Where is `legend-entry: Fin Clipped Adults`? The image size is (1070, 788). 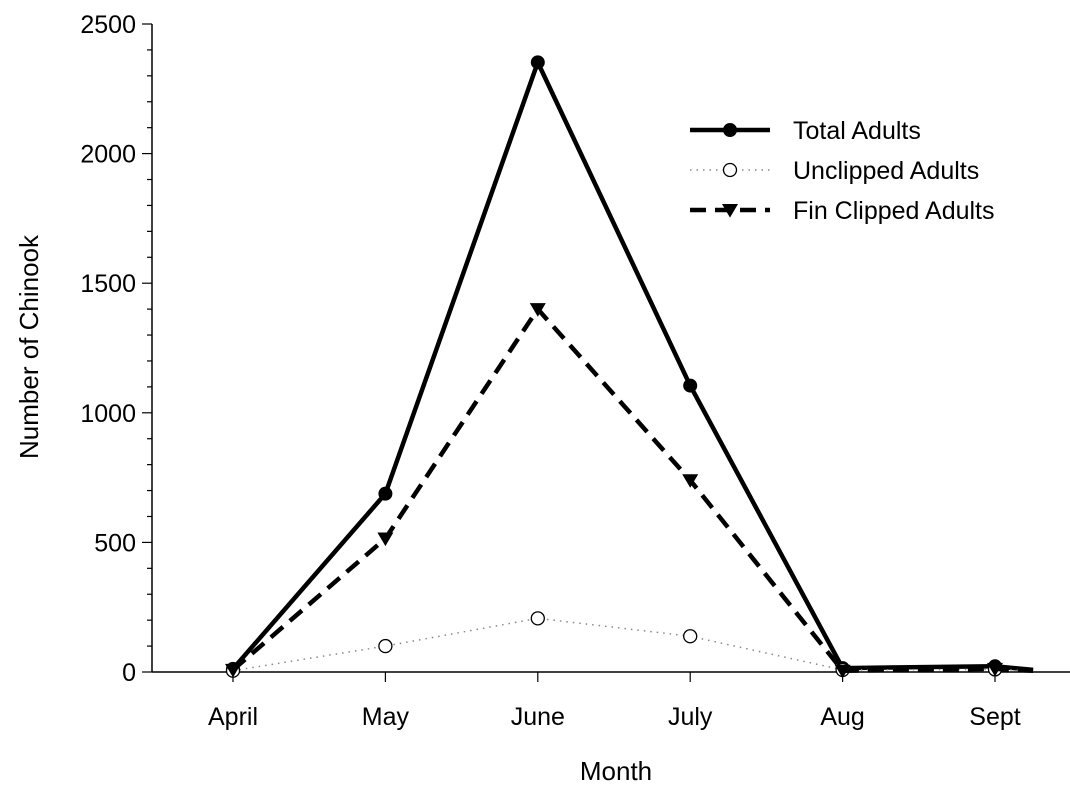
legend-entry: Fin Clipped Adults is located at coordinates (842, 211).